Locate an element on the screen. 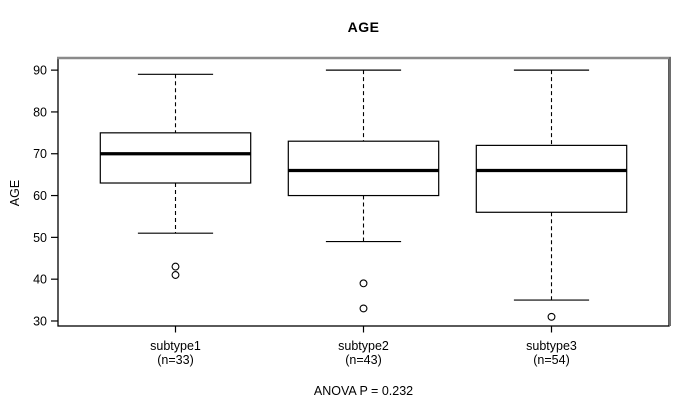 The width and height of the screenshot is (700, 400). category-sublabel: (n=54) is located at coordinates (551, 360).